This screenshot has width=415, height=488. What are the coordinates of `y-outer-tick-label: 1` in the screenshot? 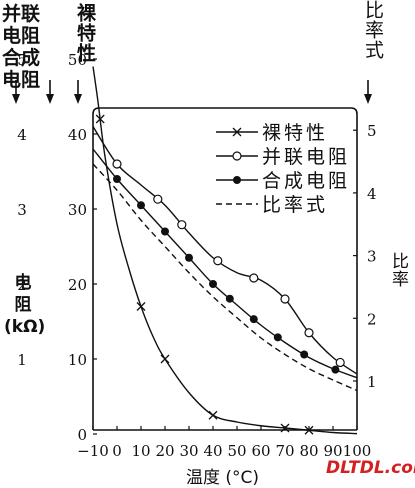 It's located at (22, 360).